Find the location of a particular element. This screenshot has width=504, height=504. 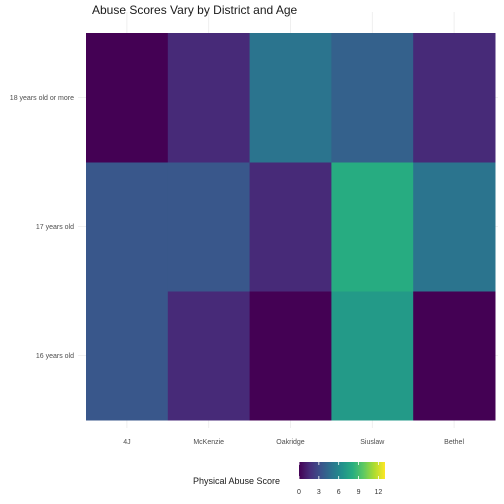

x-tick-label: Siuslaw is located at coordinates (372, 442).